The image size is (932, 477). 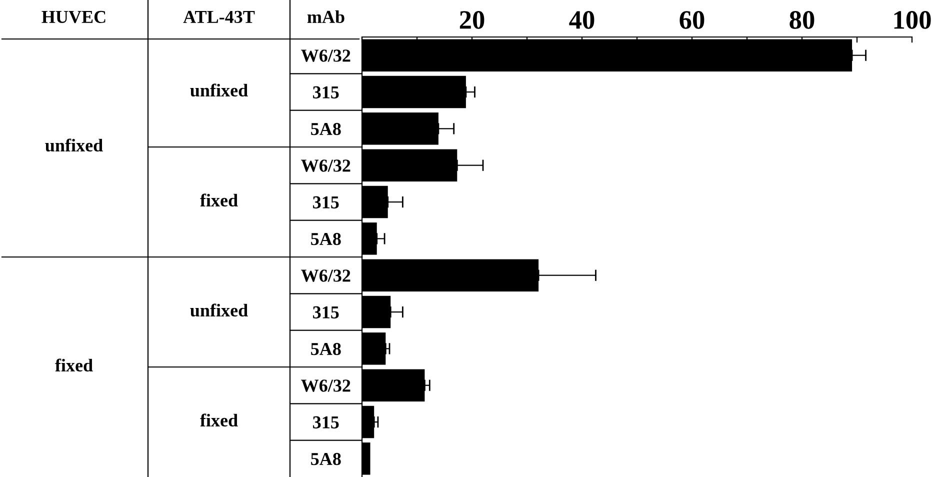 What do you see at coordinates (692, 20) in the screenshot?
I see `x-tick-label: 60` at bounding box center [692, 20].